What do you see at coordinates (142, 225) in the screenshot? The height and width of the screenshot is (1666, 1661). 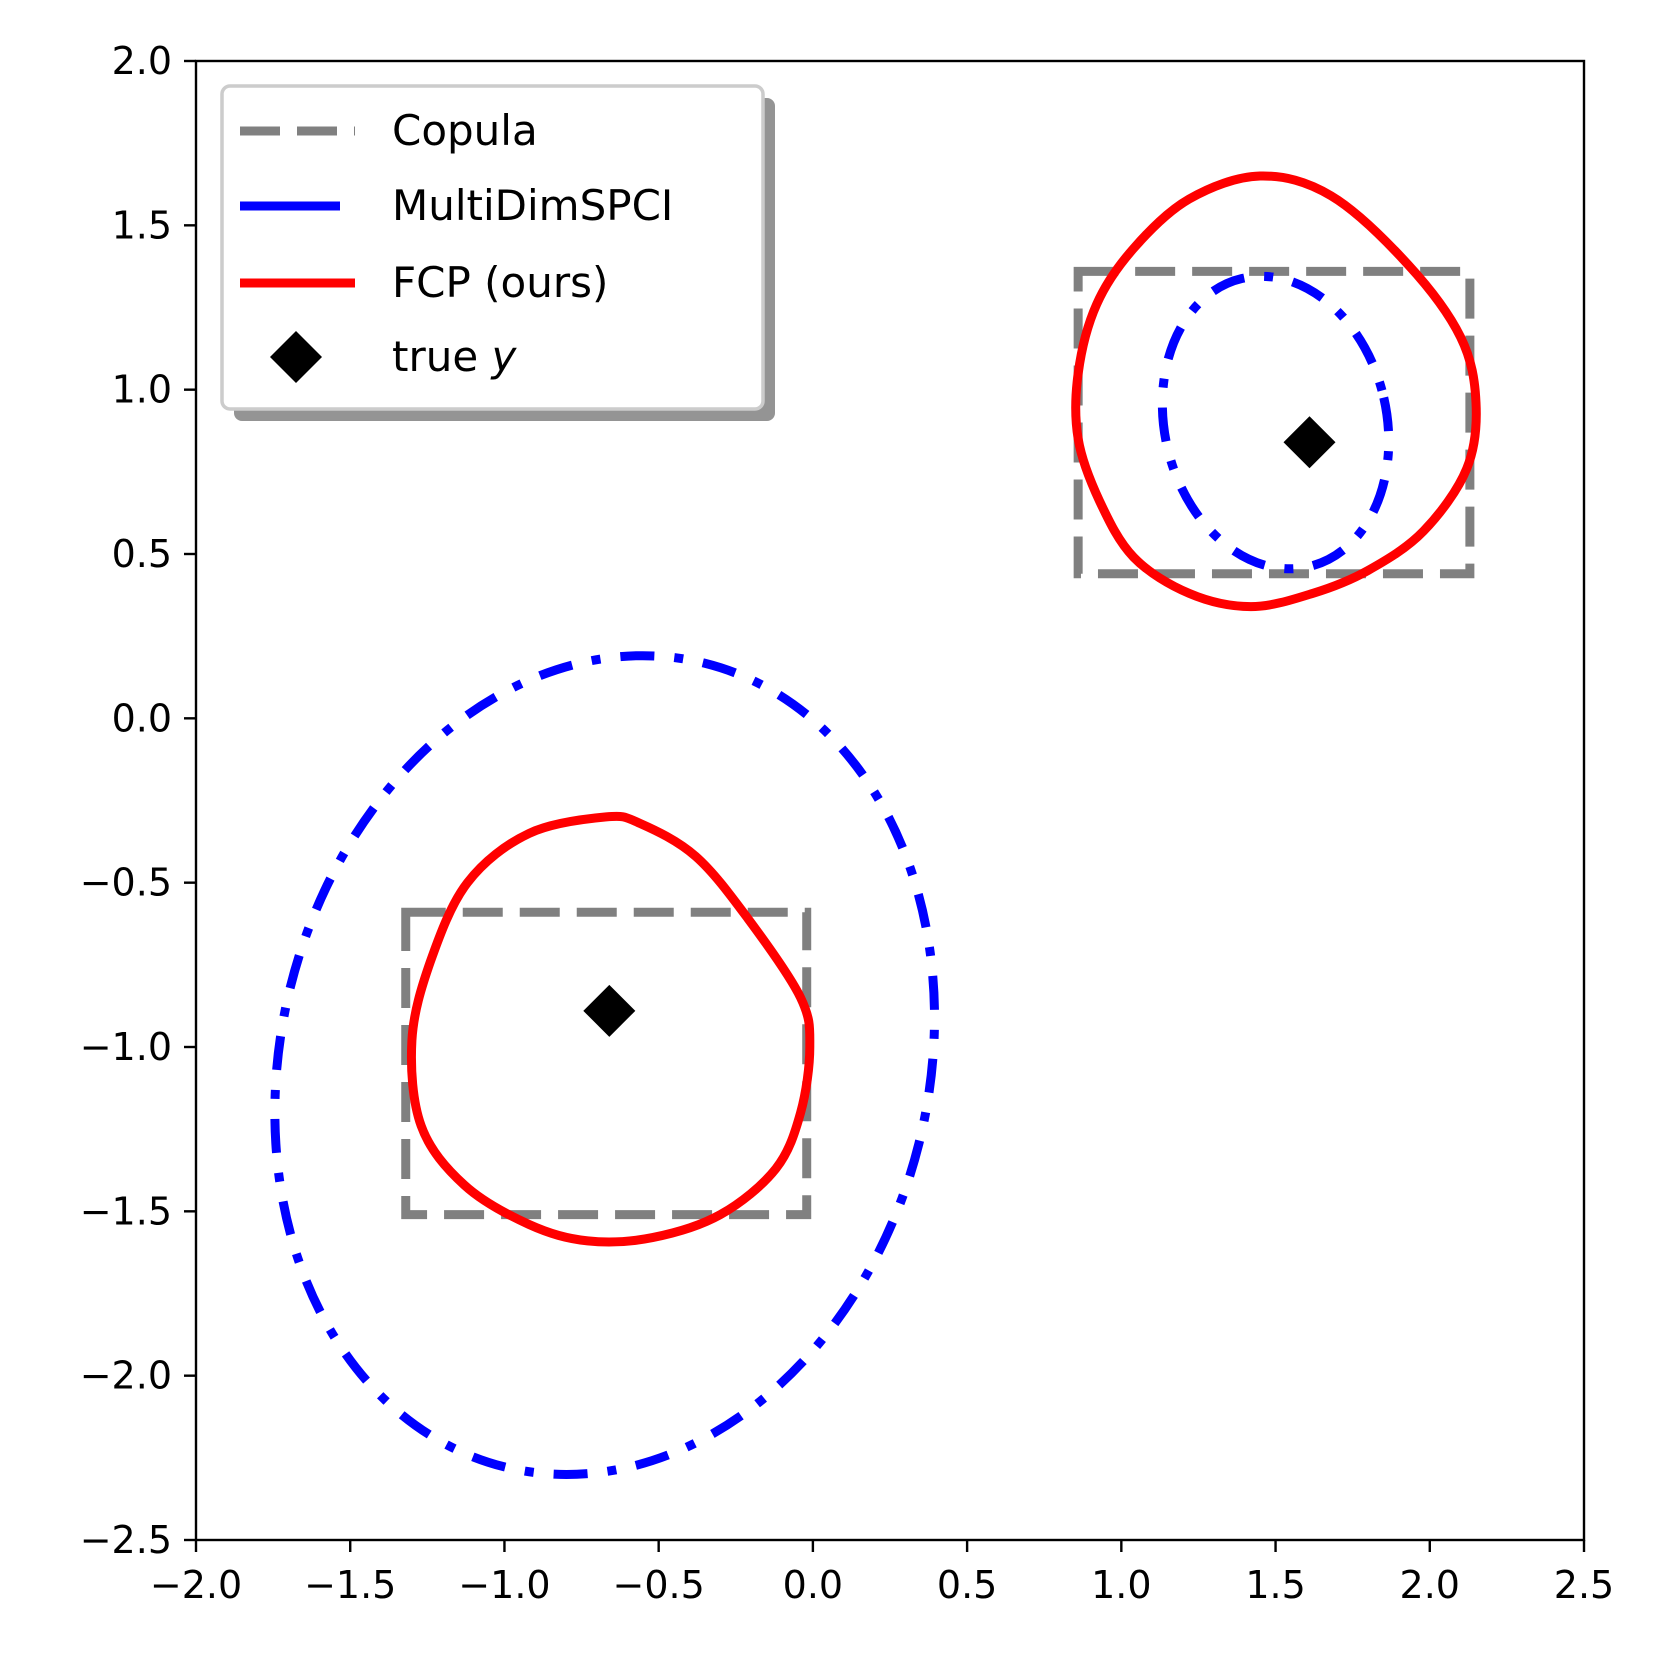 I see `y-tick-label: 1.5` at bounding box center [142, 225].